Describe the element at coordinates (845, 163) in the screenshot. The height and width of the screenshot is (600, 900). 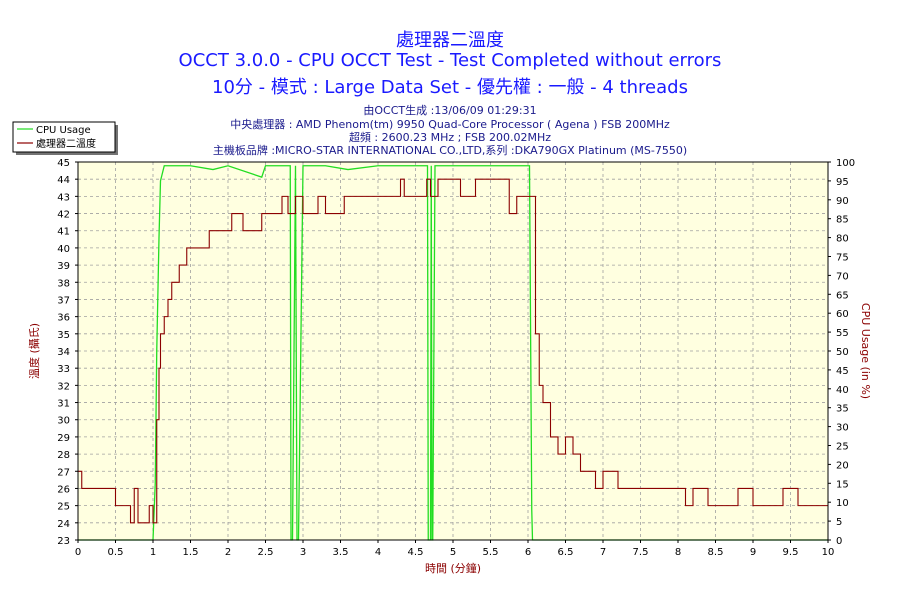
I see `y2-tick-label: 100` at that location.